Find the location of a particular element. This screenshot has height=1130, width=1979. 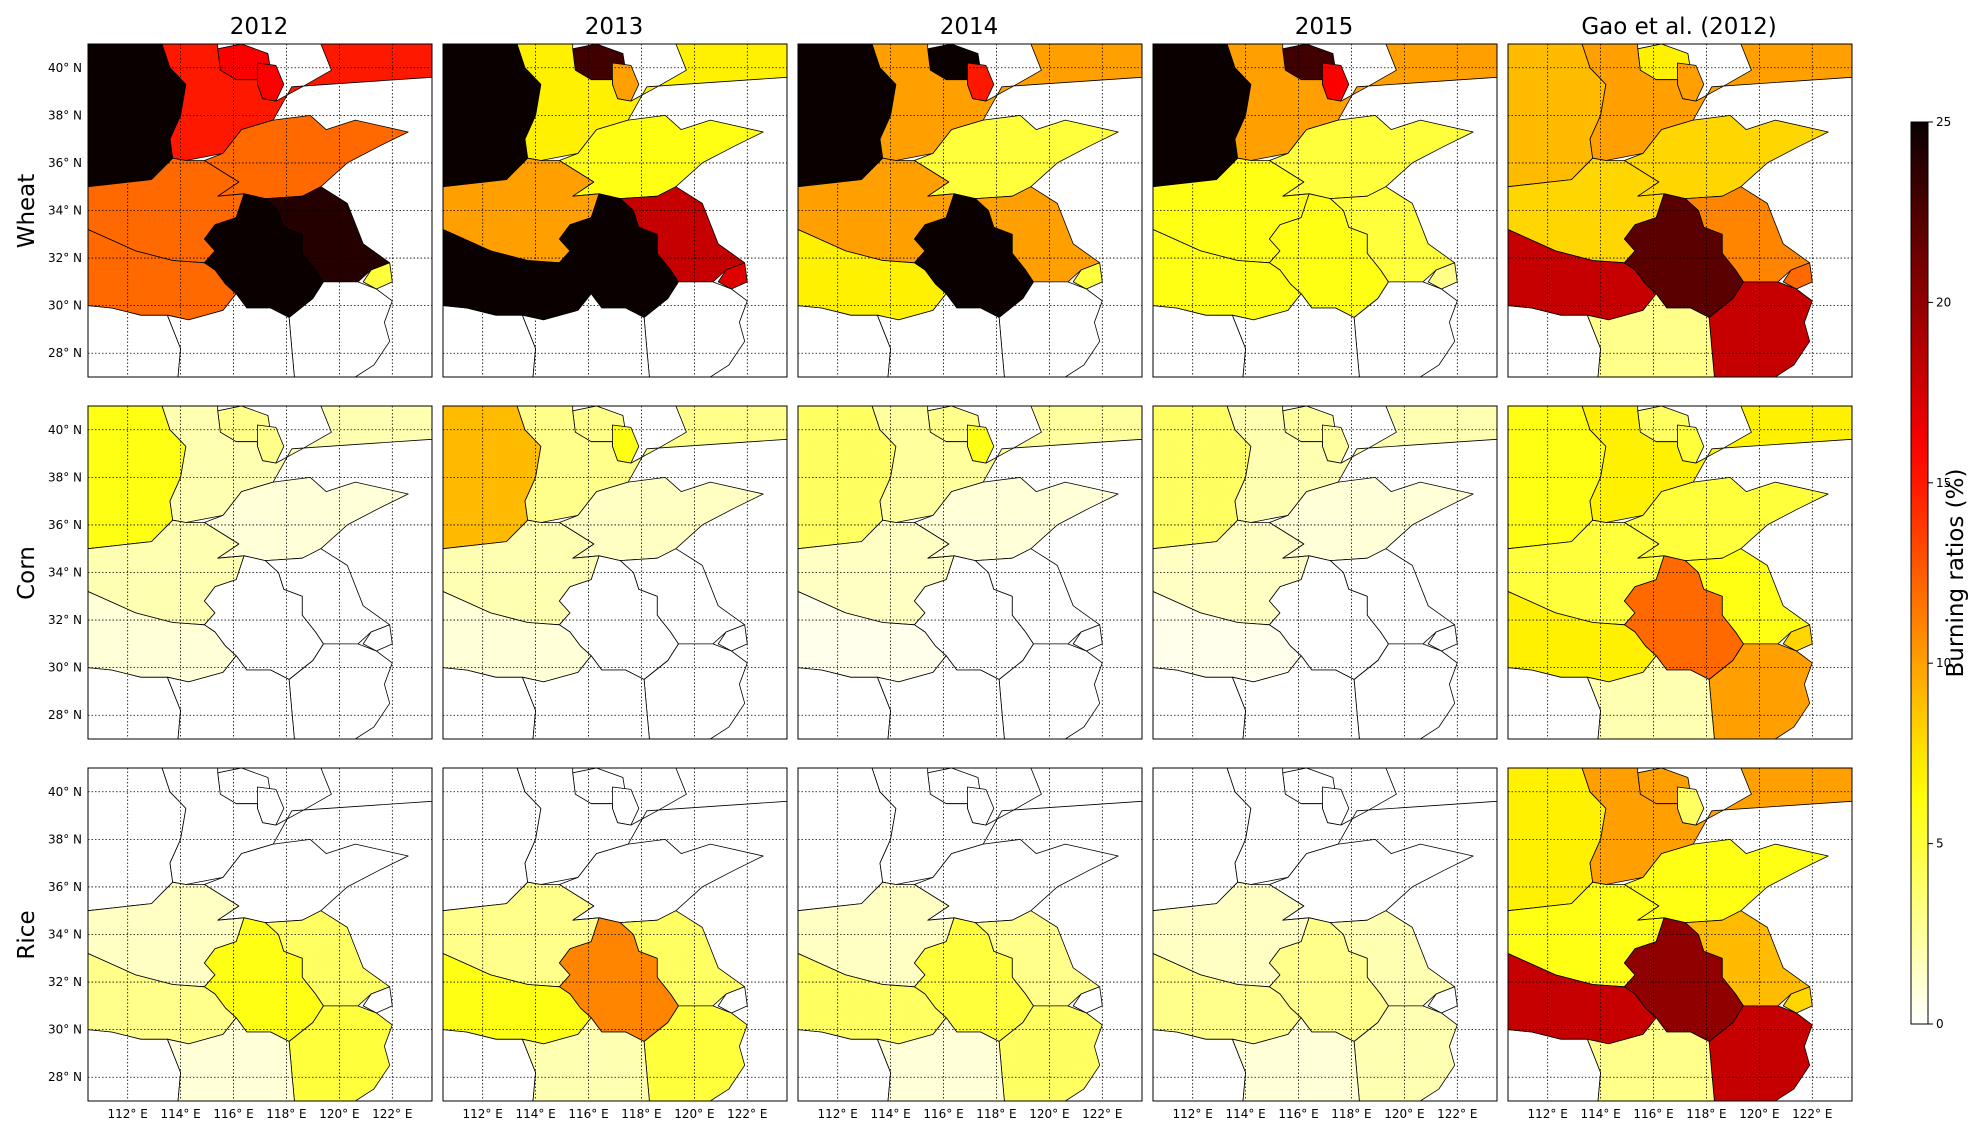

row-label-wheat: Wheat is located at coordinates (27, 211).